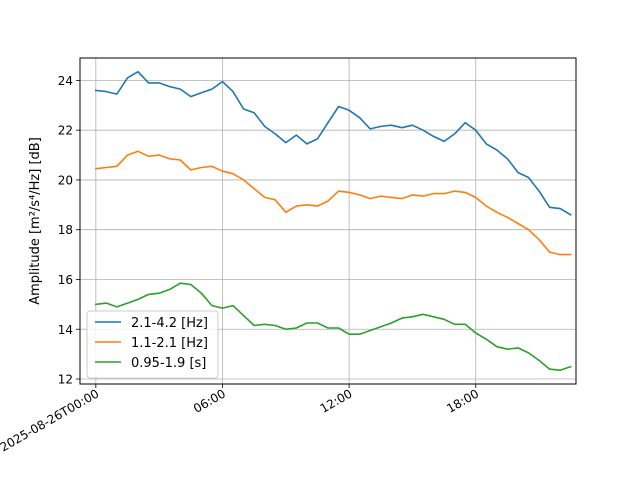 The image size is (640, 480). Describe the element at coordinates (65, 230) in the screenshot. I see `y-tick-label: 18` at that location.